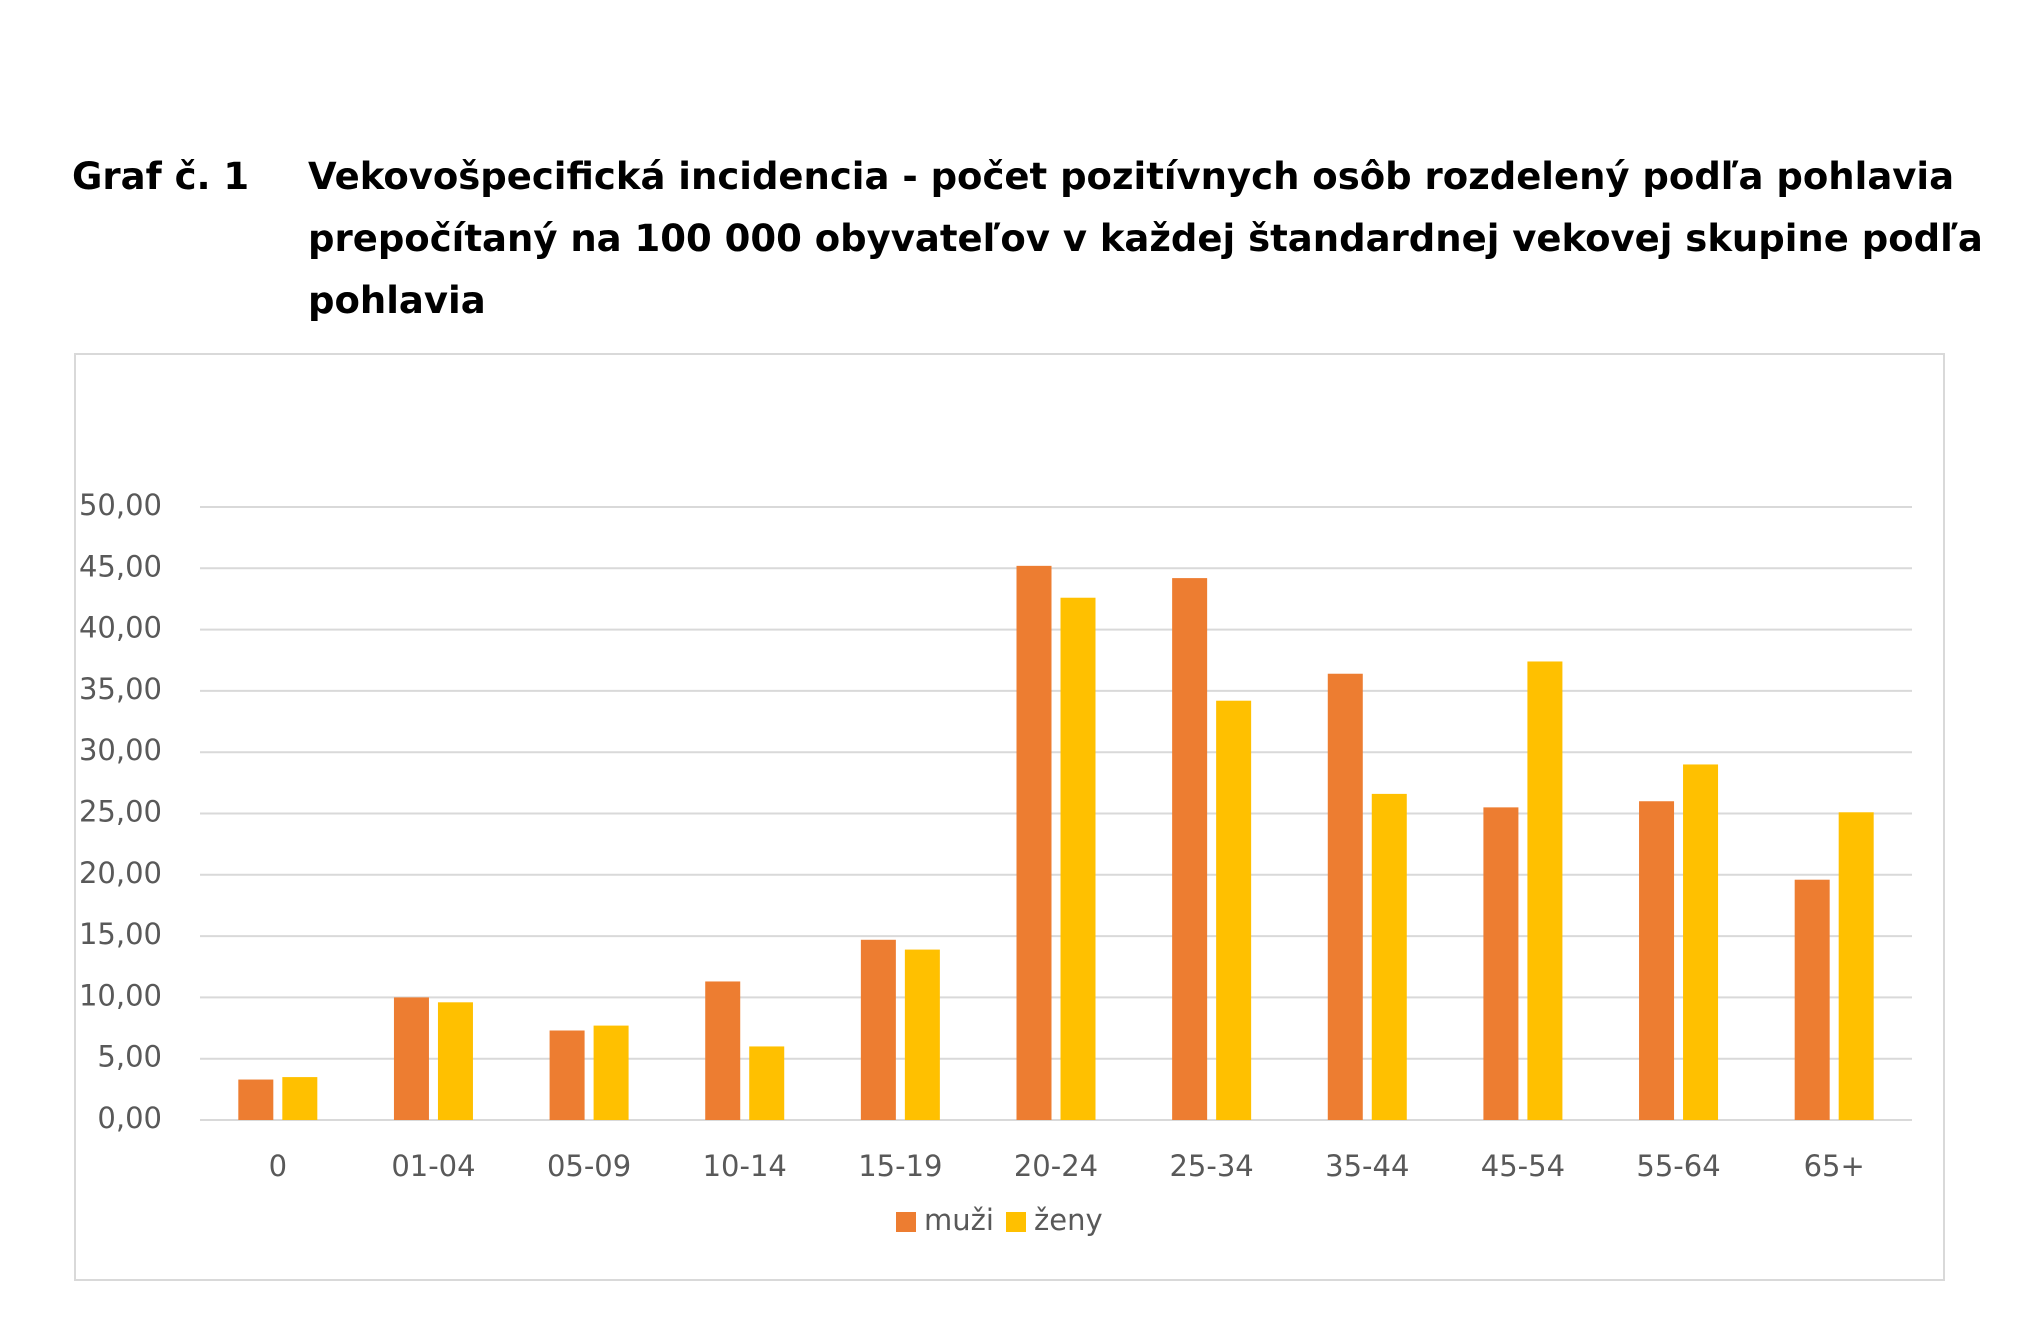  What do you see at coordinates (1367, 1166) in the screenshot?
I see `x-tick-label: 35-44` at bounding box center [1367, 1166].